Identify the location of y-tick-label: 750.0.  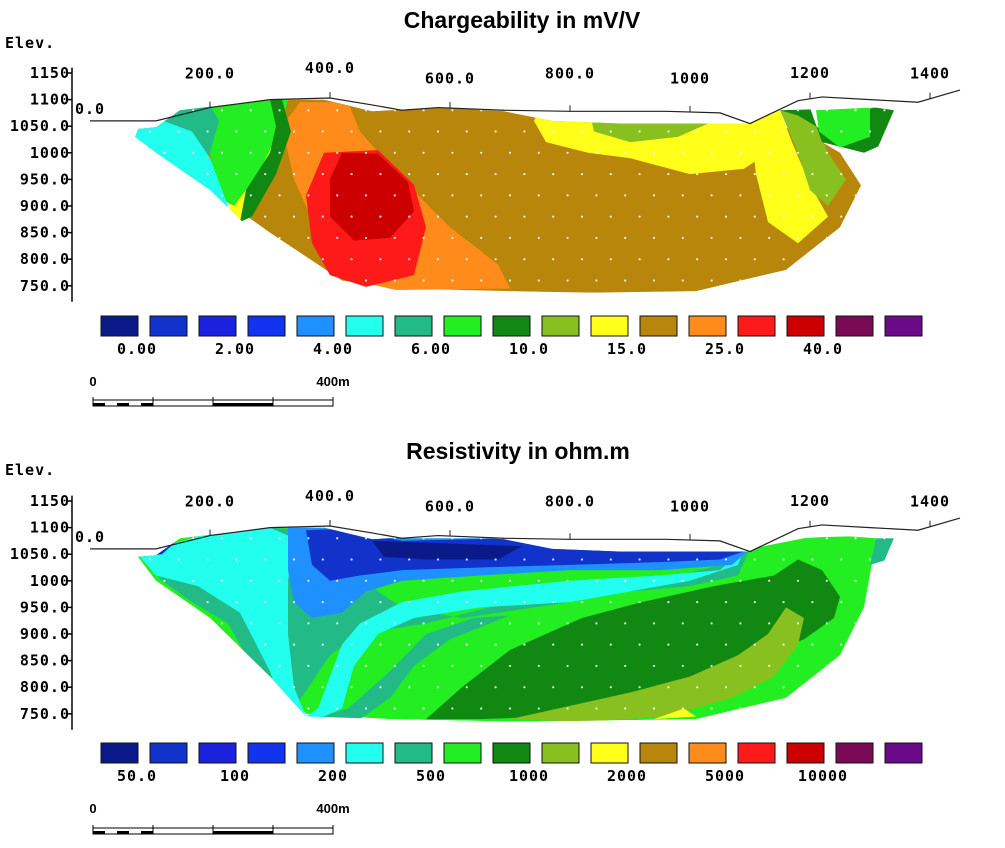
(45, 286).